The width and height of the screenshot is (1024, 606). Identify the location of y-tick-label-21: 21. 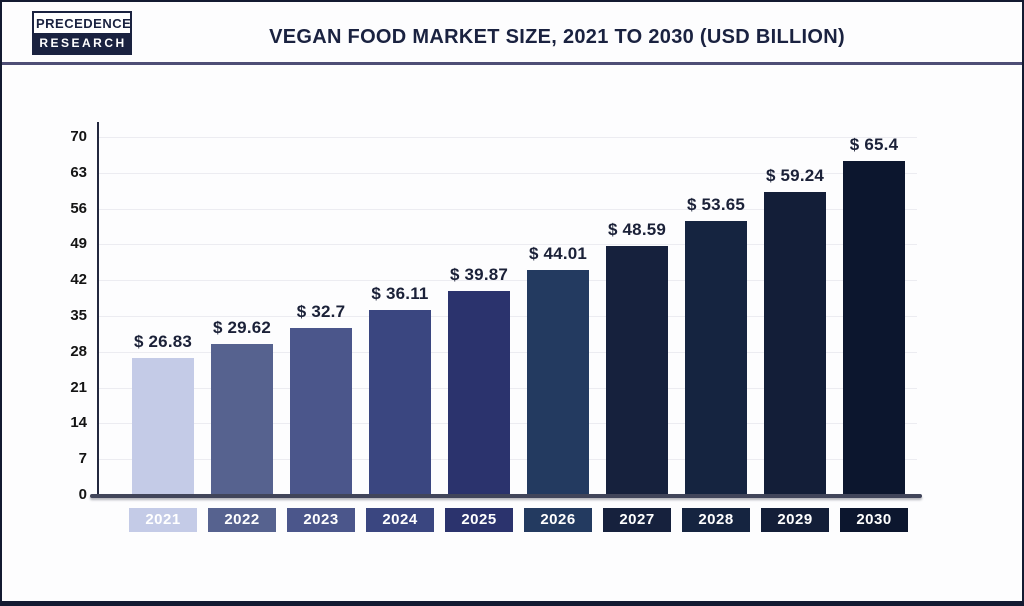
(78, 387).